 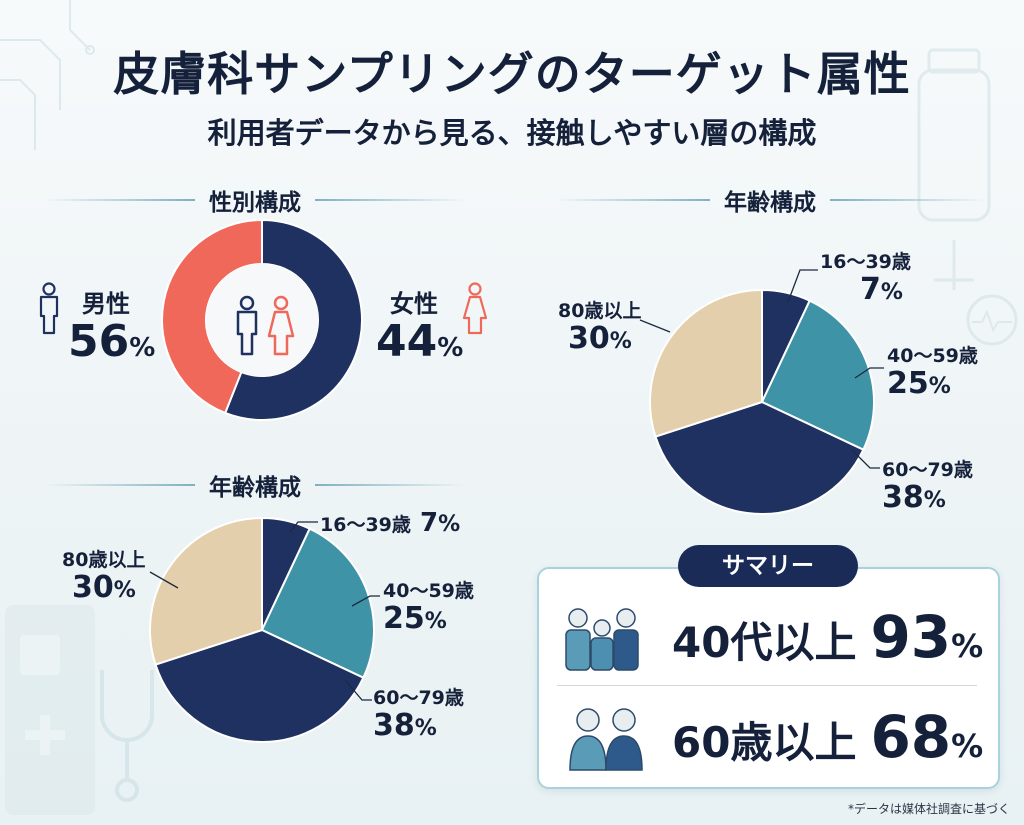 I want to click on age-pie-chart-right, so click(x=762, y=401).